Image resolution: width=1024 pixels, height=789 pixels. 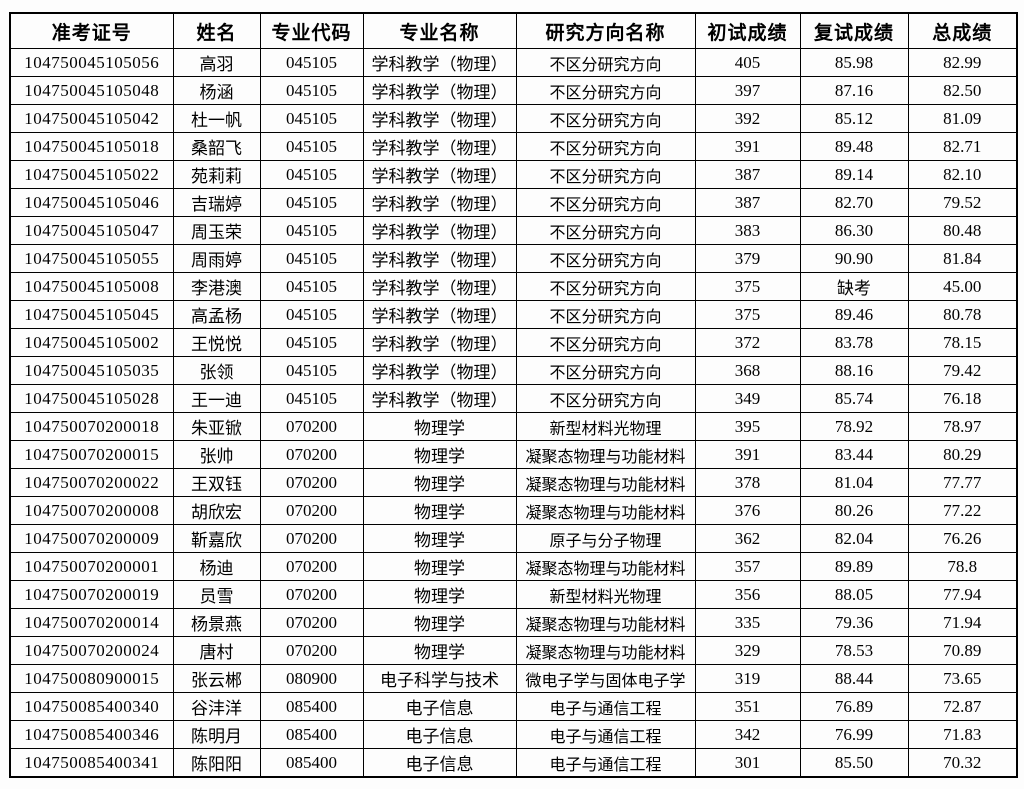 I want to click on cell-name: 张领, so click(x=216, y=370).